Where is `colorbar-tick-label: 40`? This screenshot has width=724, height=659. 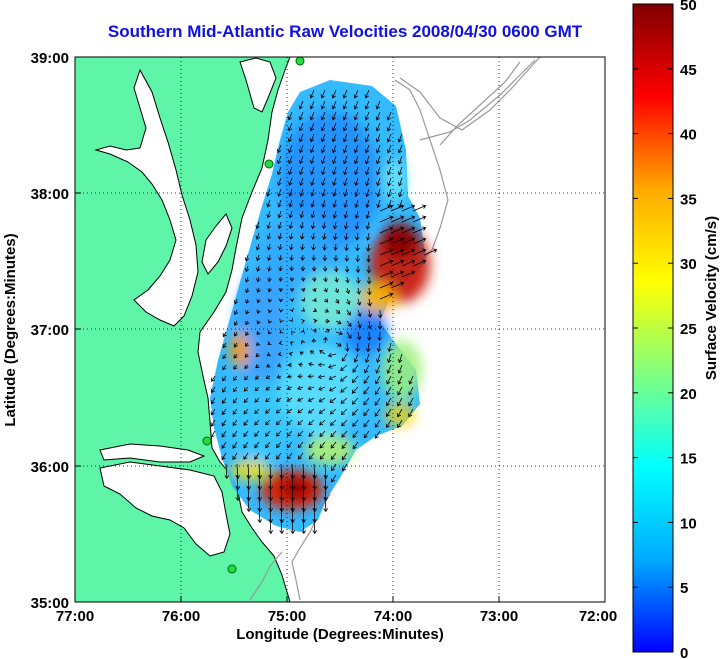
colorbar-tick-label: 40 is located at coordinates (688, 135).